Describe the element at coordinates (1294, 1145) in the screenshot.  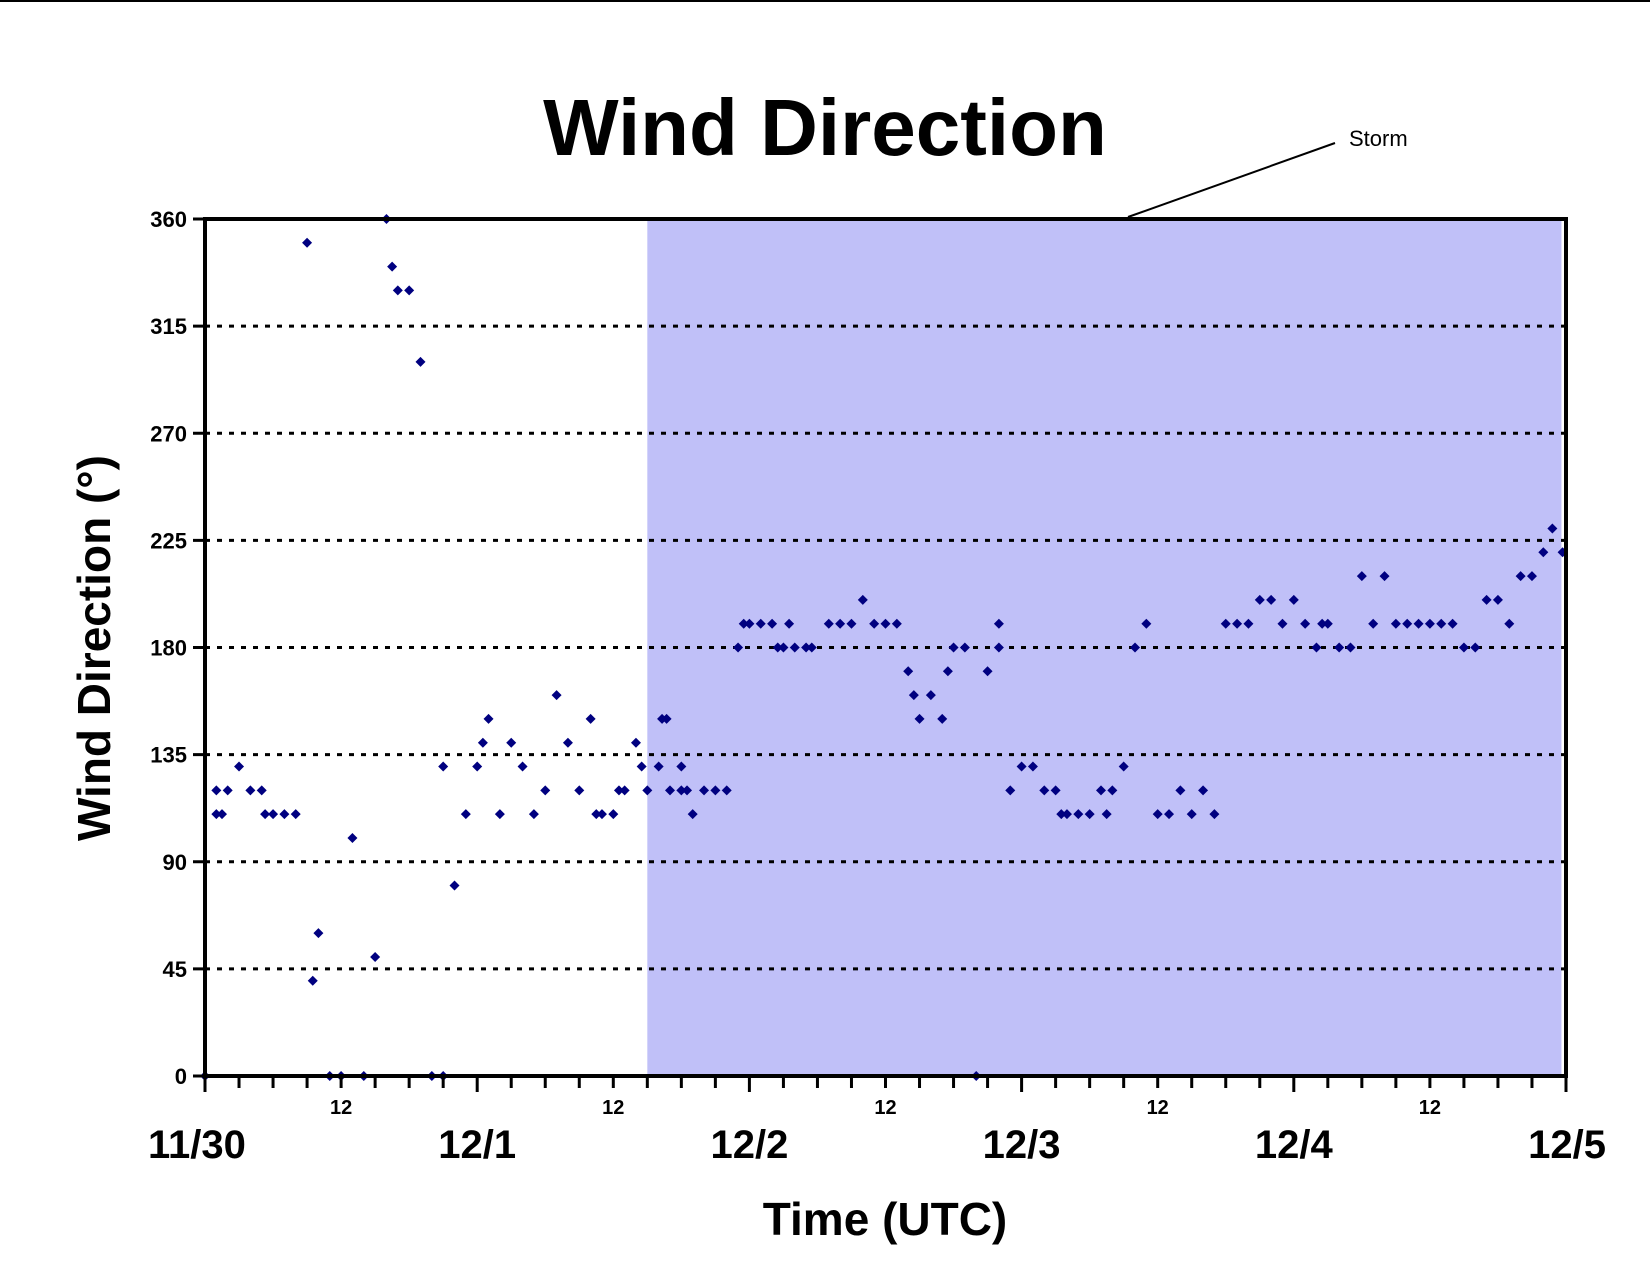
I see `x-day-label: 12/4` at that location.